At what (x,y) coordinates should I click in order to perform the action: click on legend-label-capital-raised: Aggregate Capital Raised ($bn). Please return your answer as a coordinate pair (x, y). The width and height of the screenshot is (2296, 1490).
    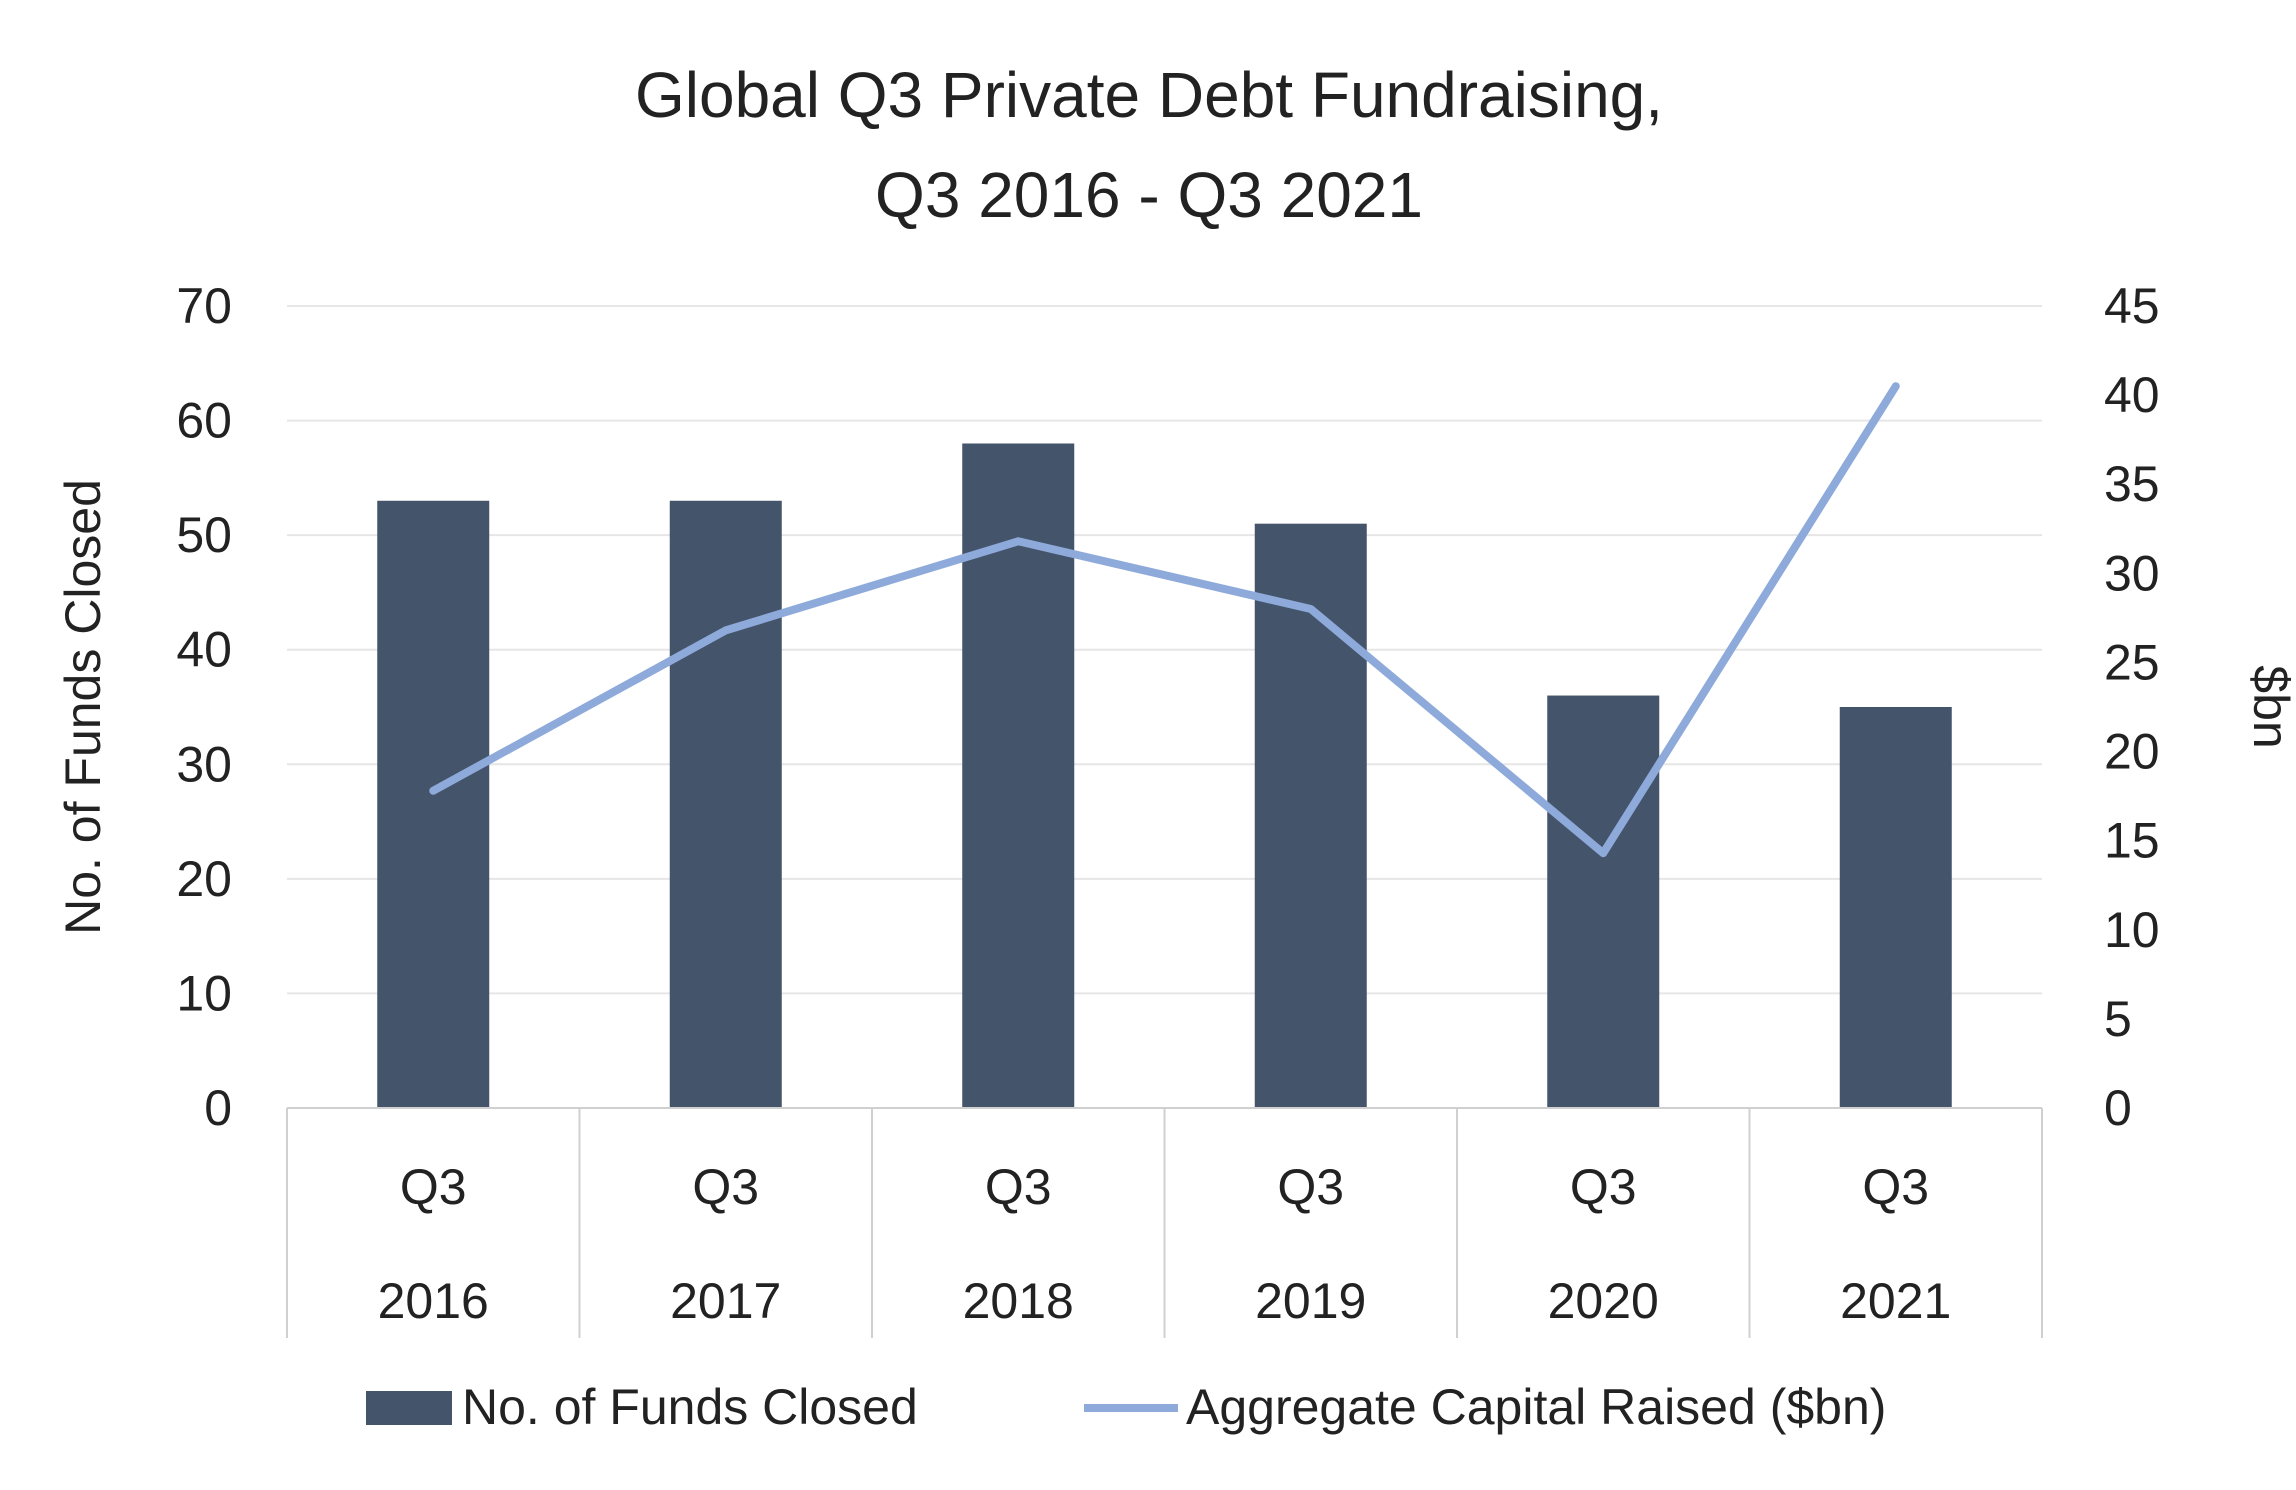
    Looking at the image, I should click on (1536, 1407).